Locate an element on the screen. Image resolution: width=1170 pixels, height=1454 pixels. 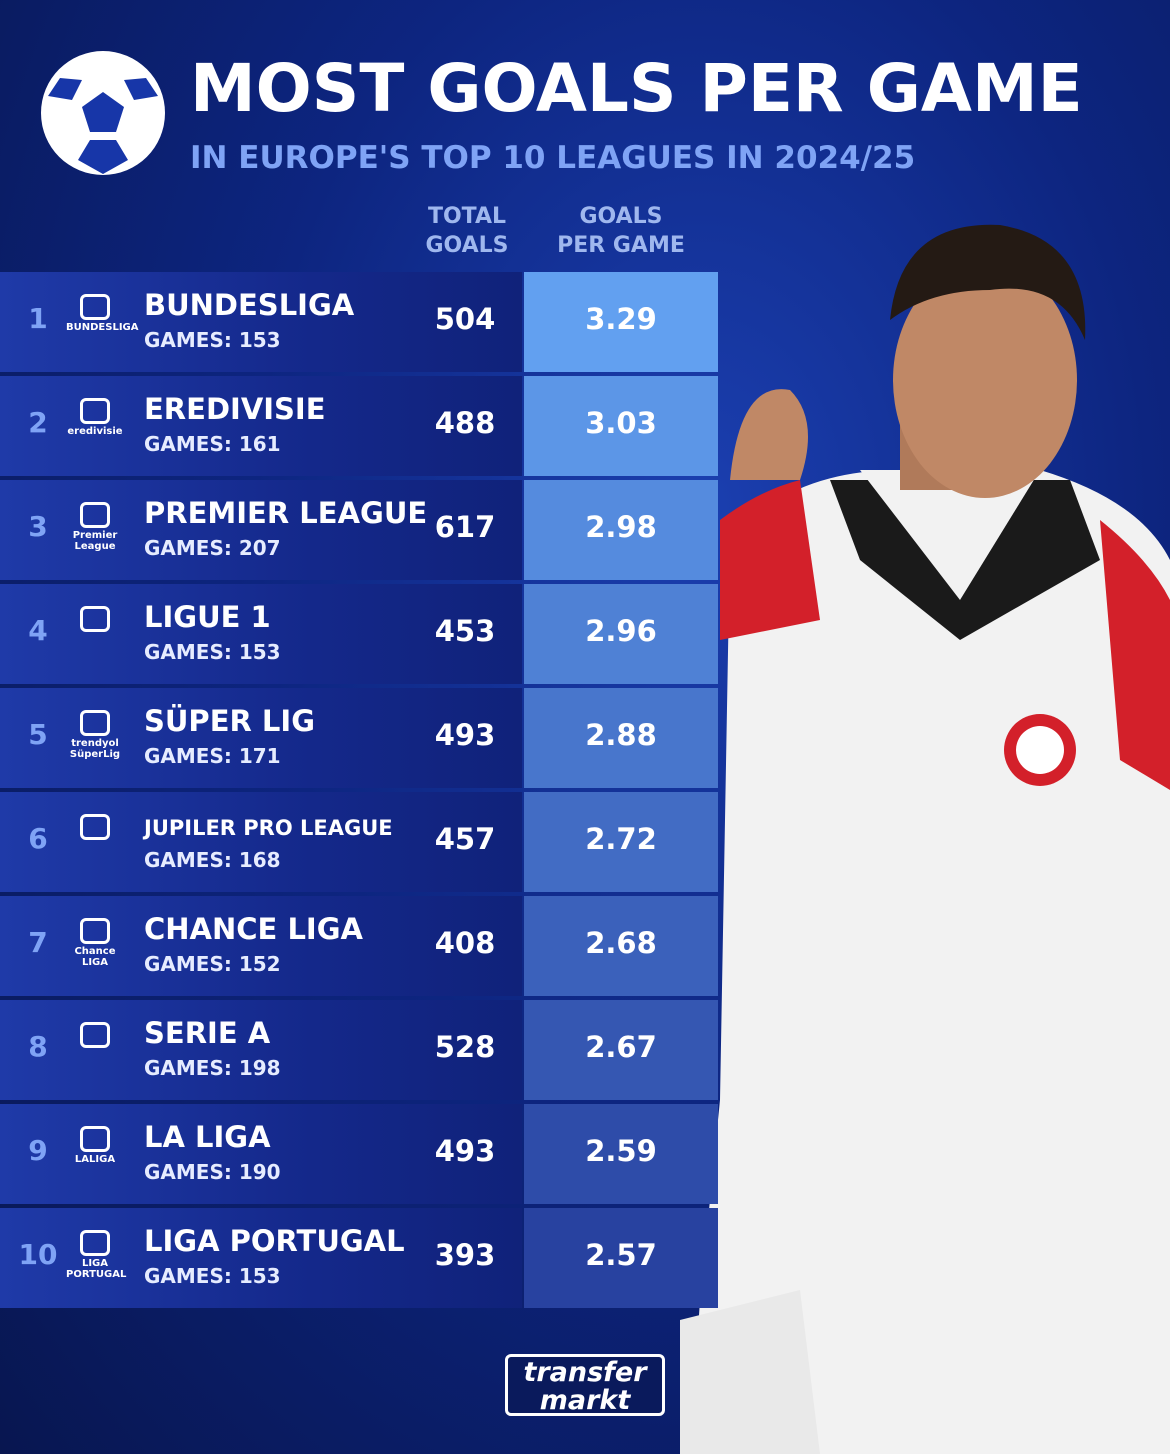
table-row: 2.59 9 LALIGA LA LIGA GAMES: 190 493 is located at coordinates (359, 1154).